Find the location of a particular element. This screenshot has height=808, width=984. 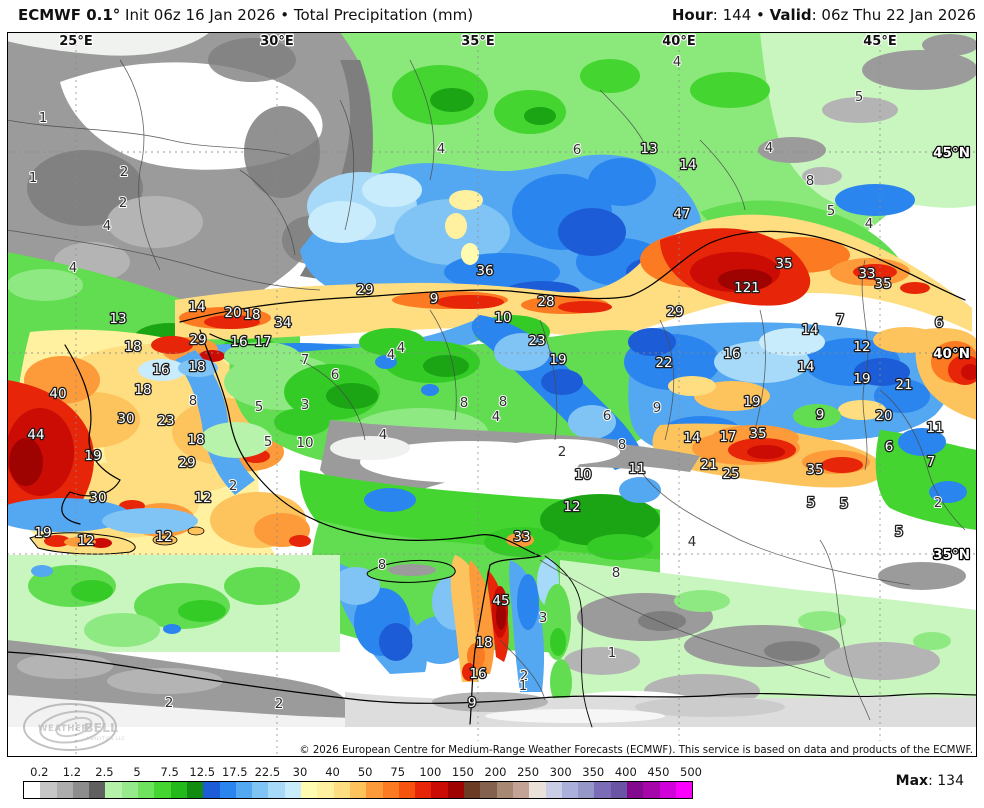

hour-label: Hour is located at coordinates (692, 15).